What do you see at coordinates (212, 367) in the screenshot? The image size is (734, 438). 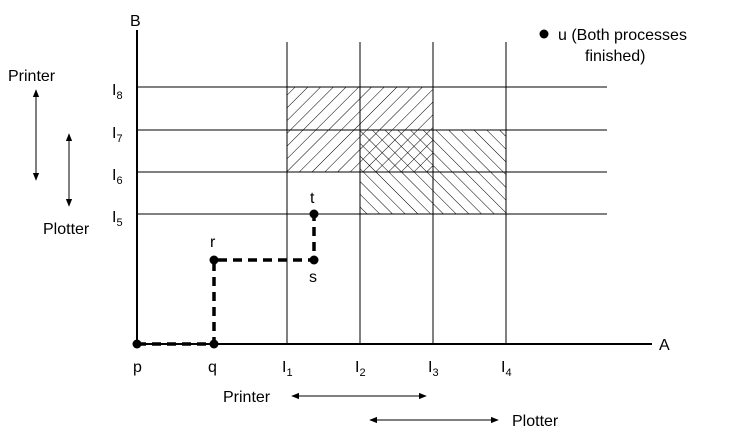 I see `point-label-q: q` at bounding box center [212, 367].